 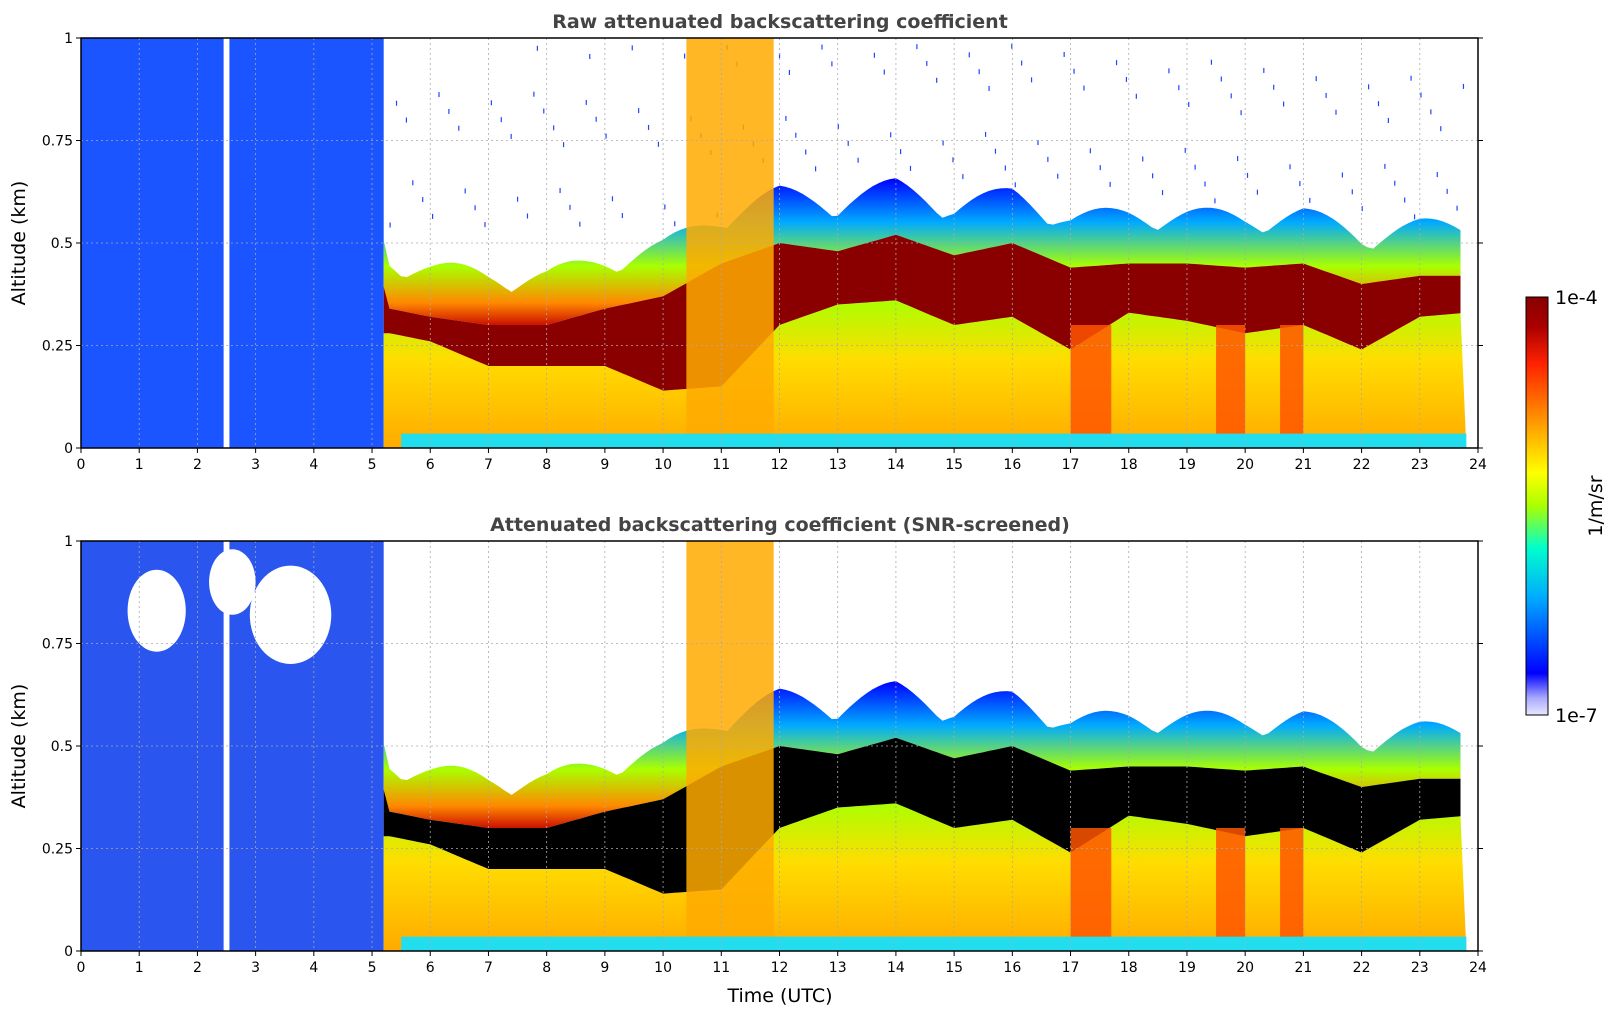 I want to click on screened-x-tick-label: 13, so click(x=838, y=968).